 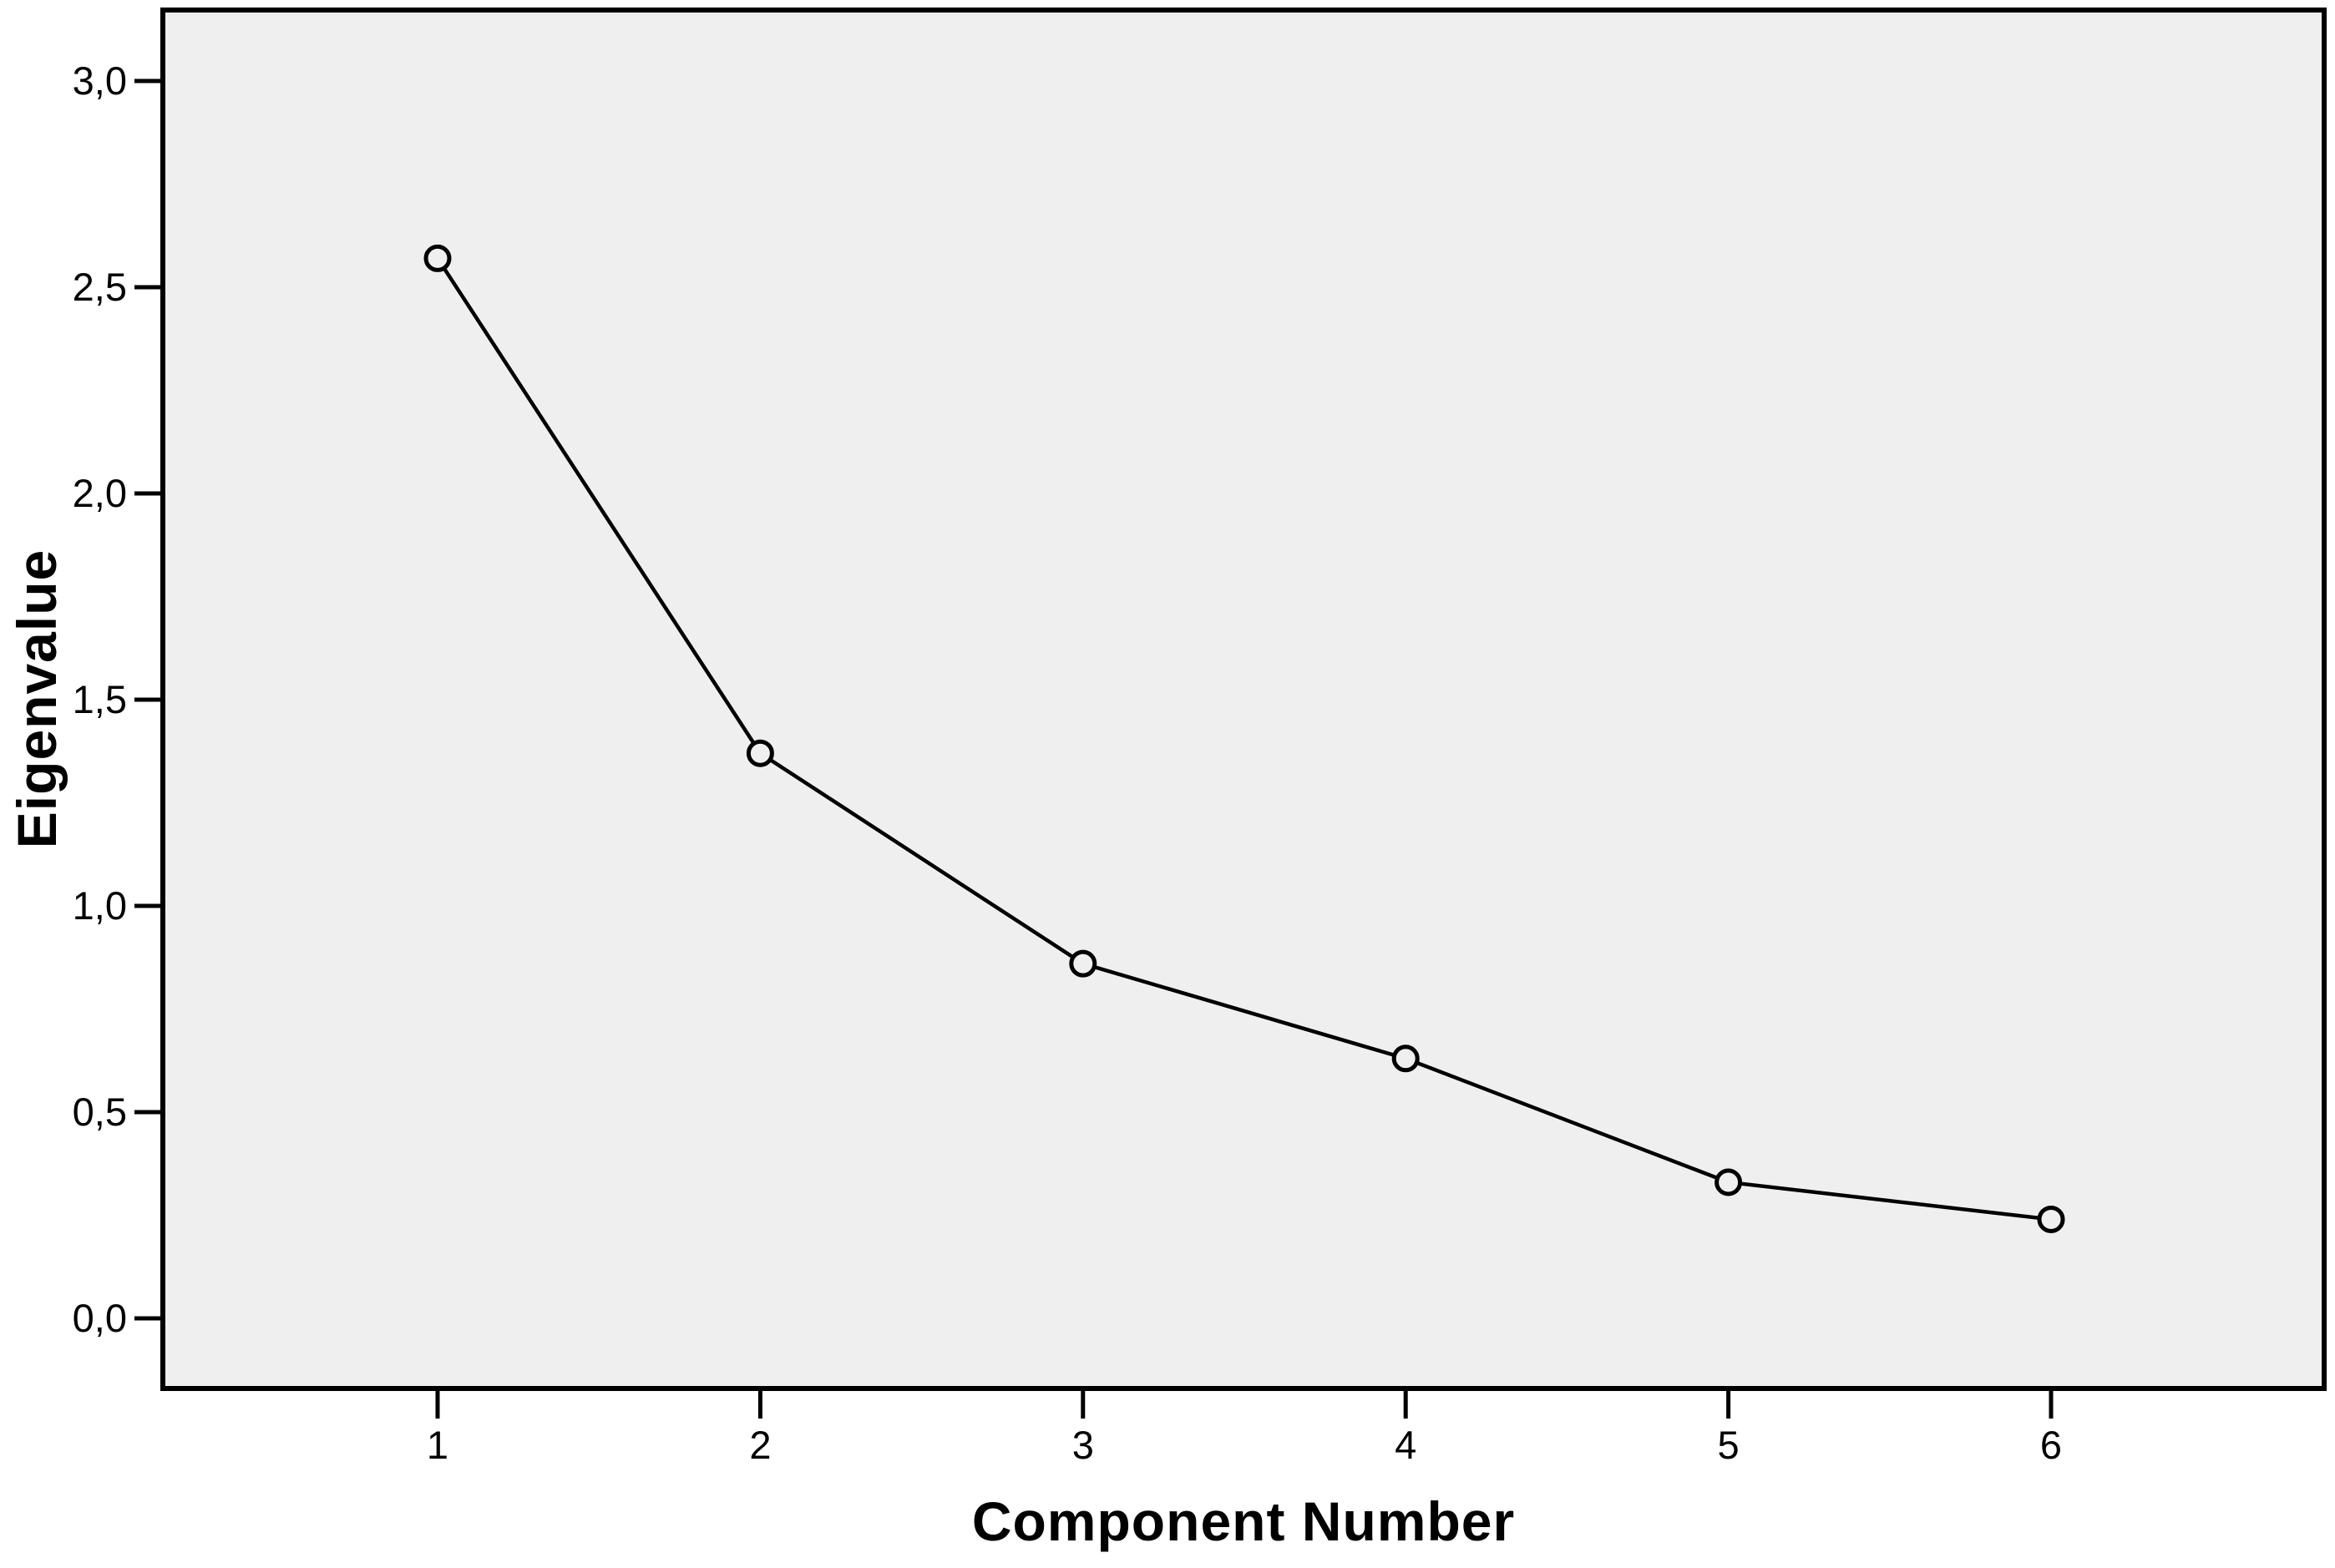 What do you see at coordinates (2051, 1445) in the screenshot?
I see `x-tick-label: 6` at bounding box center [2051, 1445].